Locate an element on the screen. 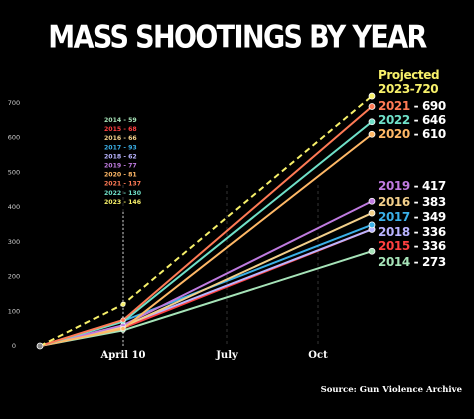 This screenshot has height=419, width=474. end-point-2021 is located at coordinates (372, 106).